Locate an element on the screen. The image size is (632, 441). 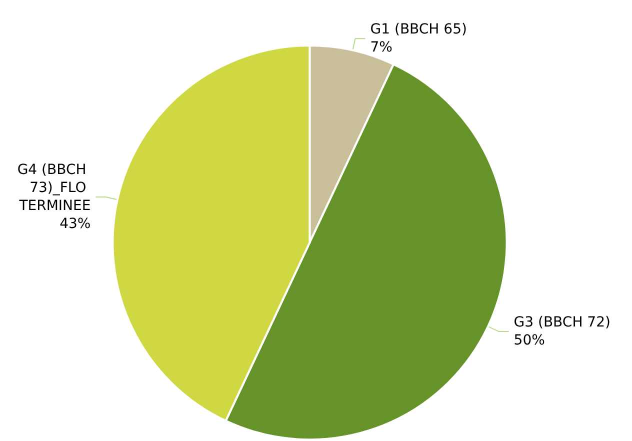
slice-label: G3 (BBCH 72) is located at coordinates (562, 322).